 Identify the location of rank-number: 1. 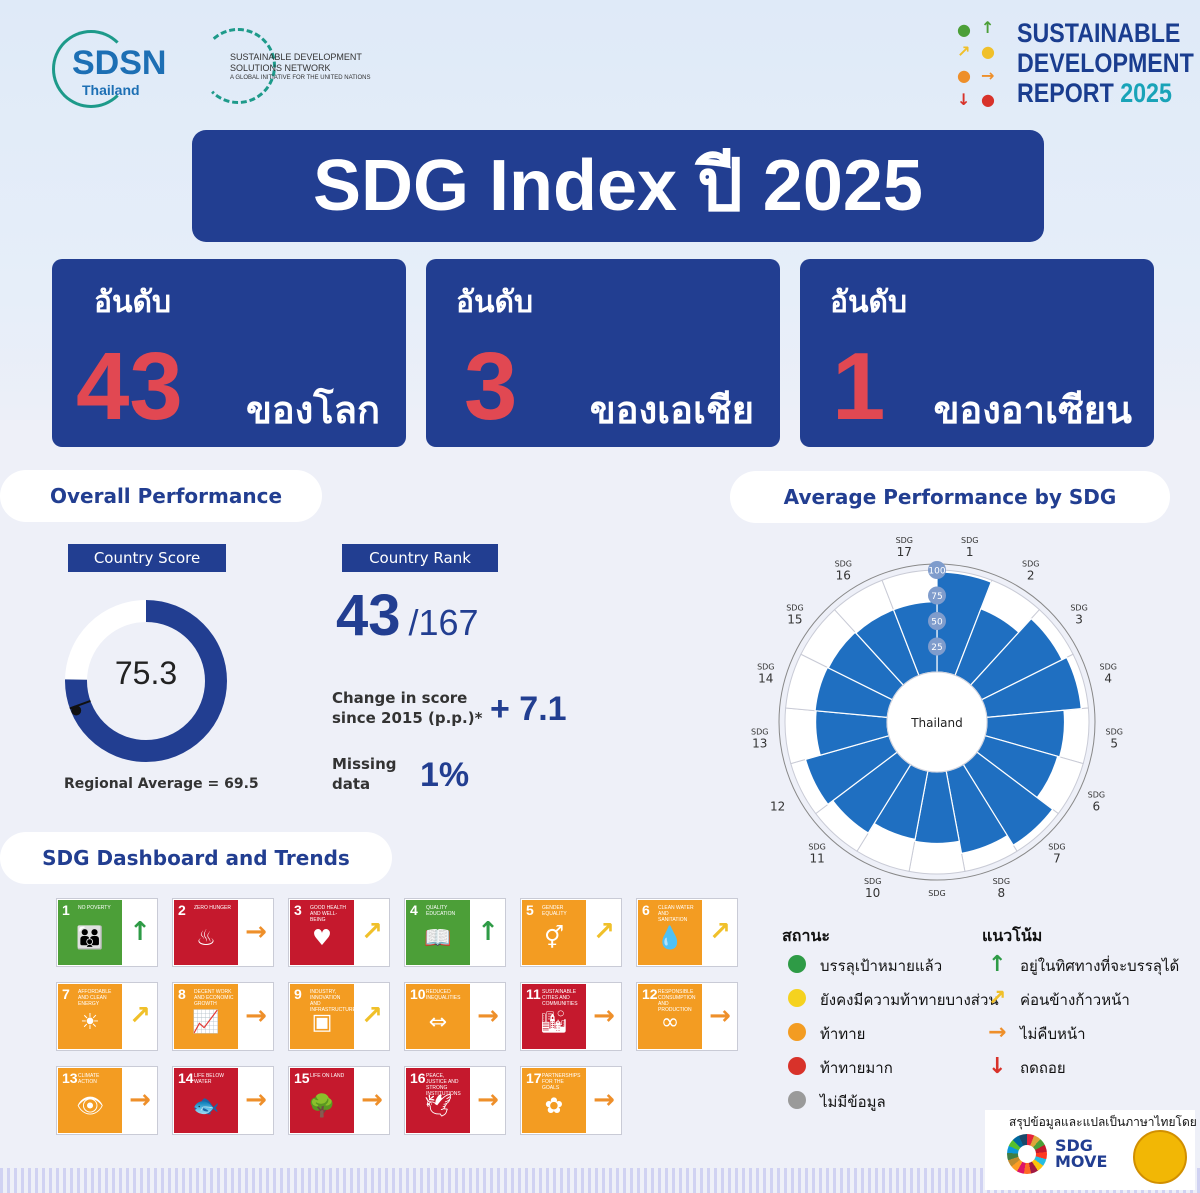
(859, 386).